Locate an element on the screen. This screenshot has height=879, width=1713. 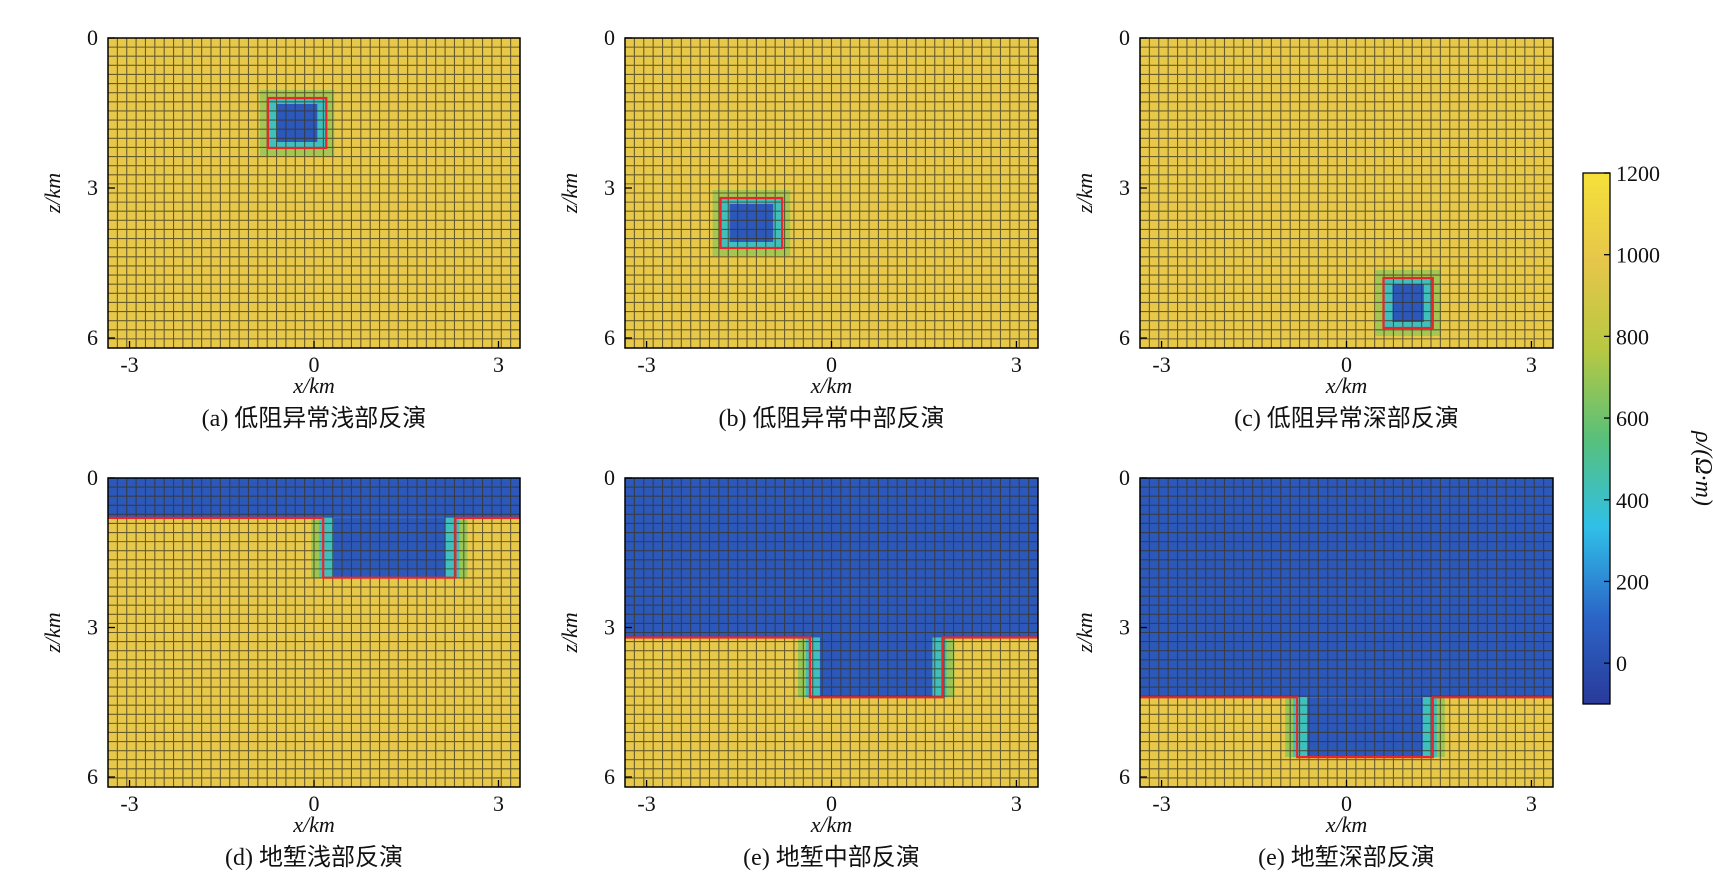
panel-c: -3 0 3 0 3 6 x/km z/km (c) 低阻异常深部反演 is located at coordinates (1313, 228).